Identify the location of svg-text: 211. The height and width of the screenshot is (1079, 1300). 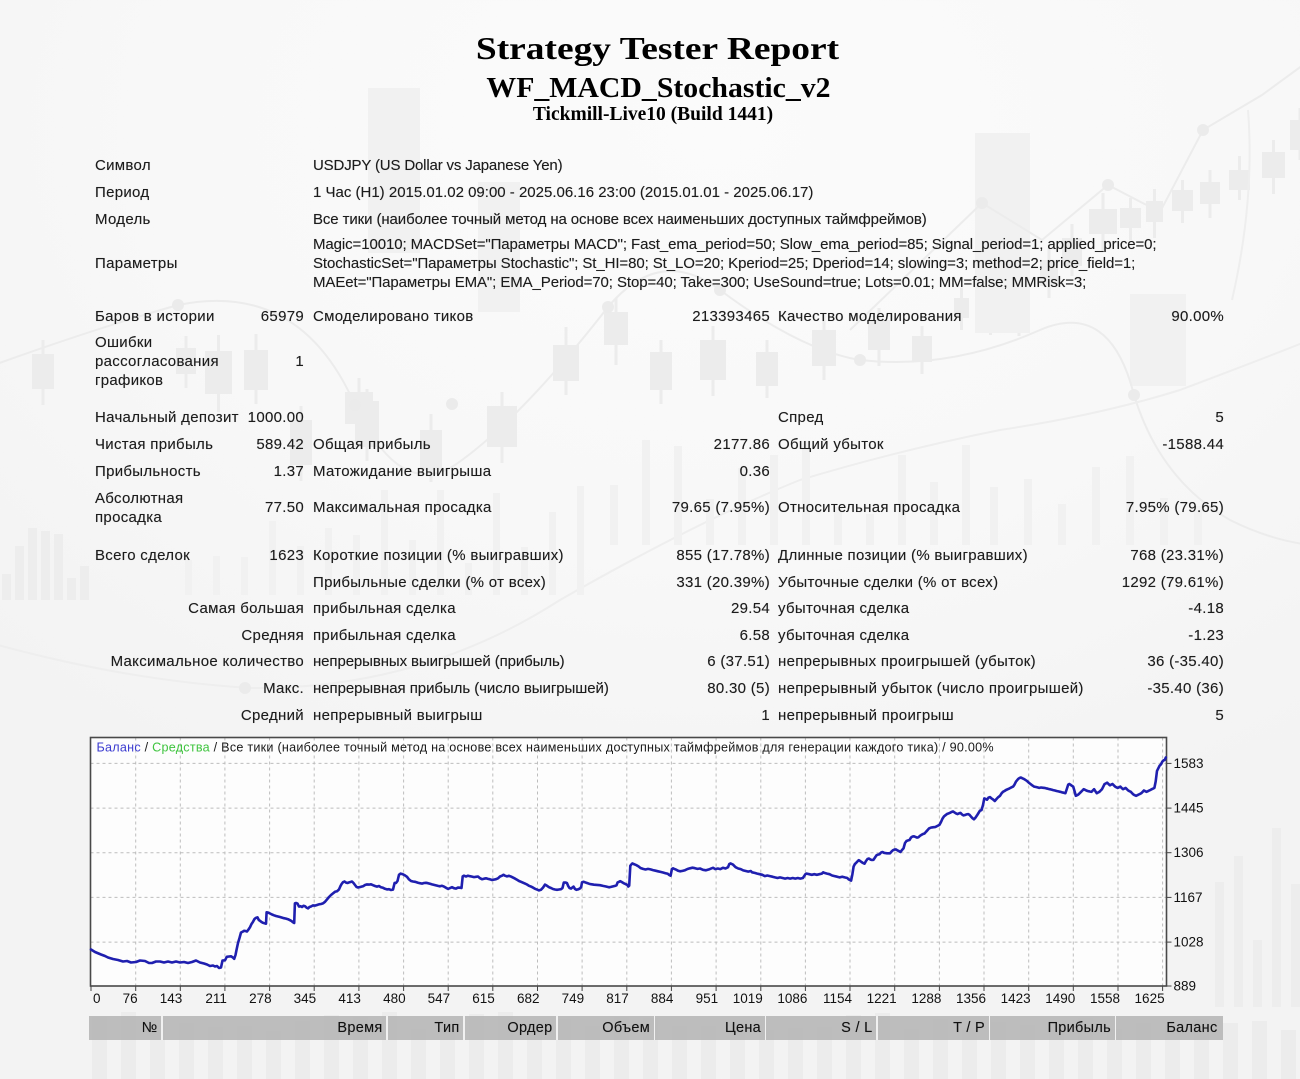
(216, 998).